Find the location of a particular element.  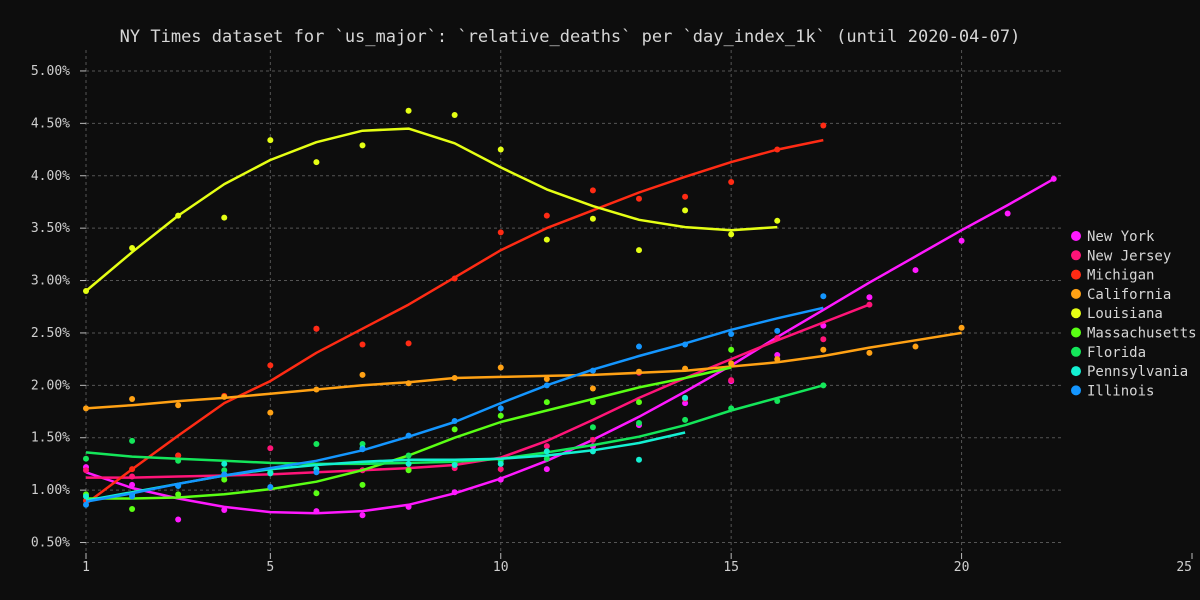

y-tick-label: 1.50% is located at coordinates (50, 438).